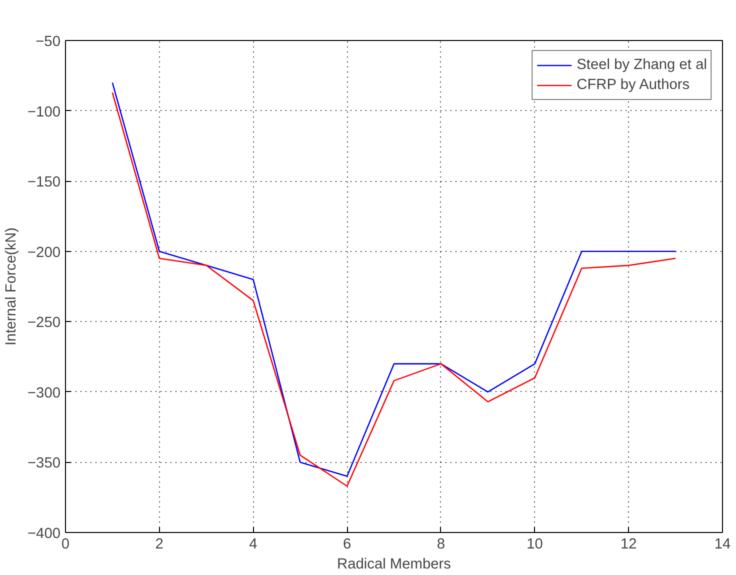 This screenshot has width=736, height=575. Describe the element at coordinates (441, 544) in the screenshot. I see `x-tick-label: 8` at that location.